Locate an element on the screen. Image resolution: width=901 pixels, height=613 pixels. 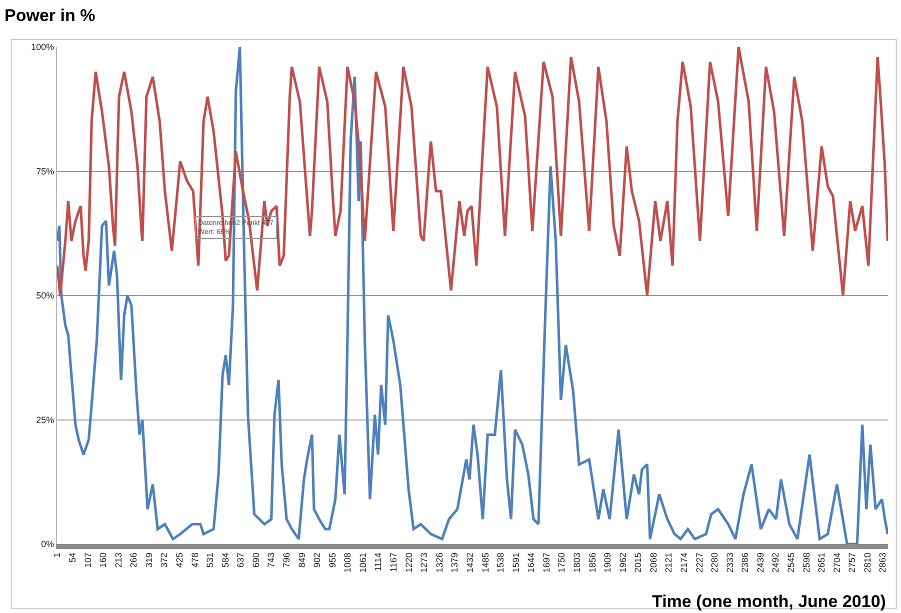
x-tick-label: 2227 is located at coordinates (699, 562).